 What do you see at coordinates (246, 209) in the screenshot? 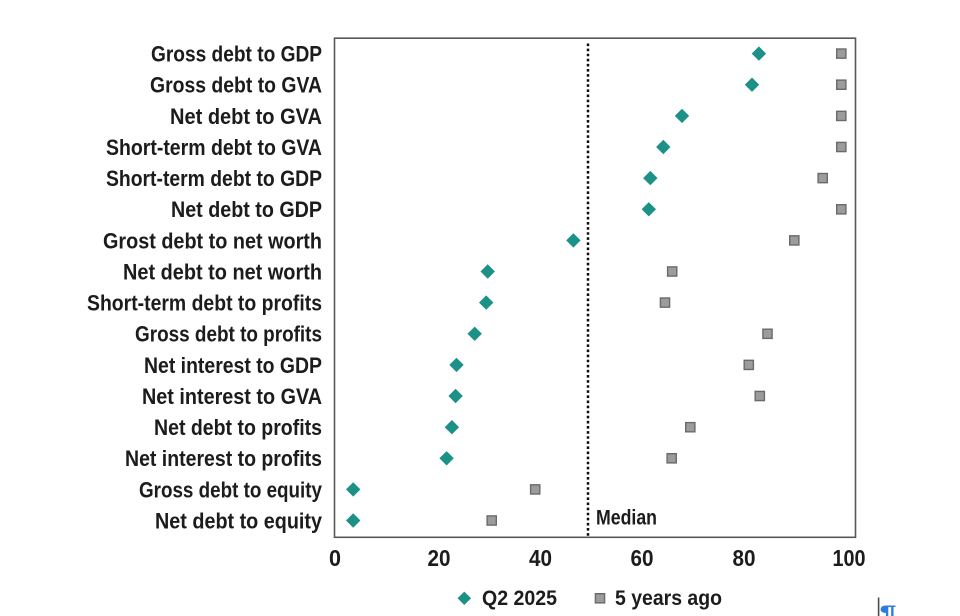
I see `svg-text: Net debt to GDP` at bounding box center [246, 209].